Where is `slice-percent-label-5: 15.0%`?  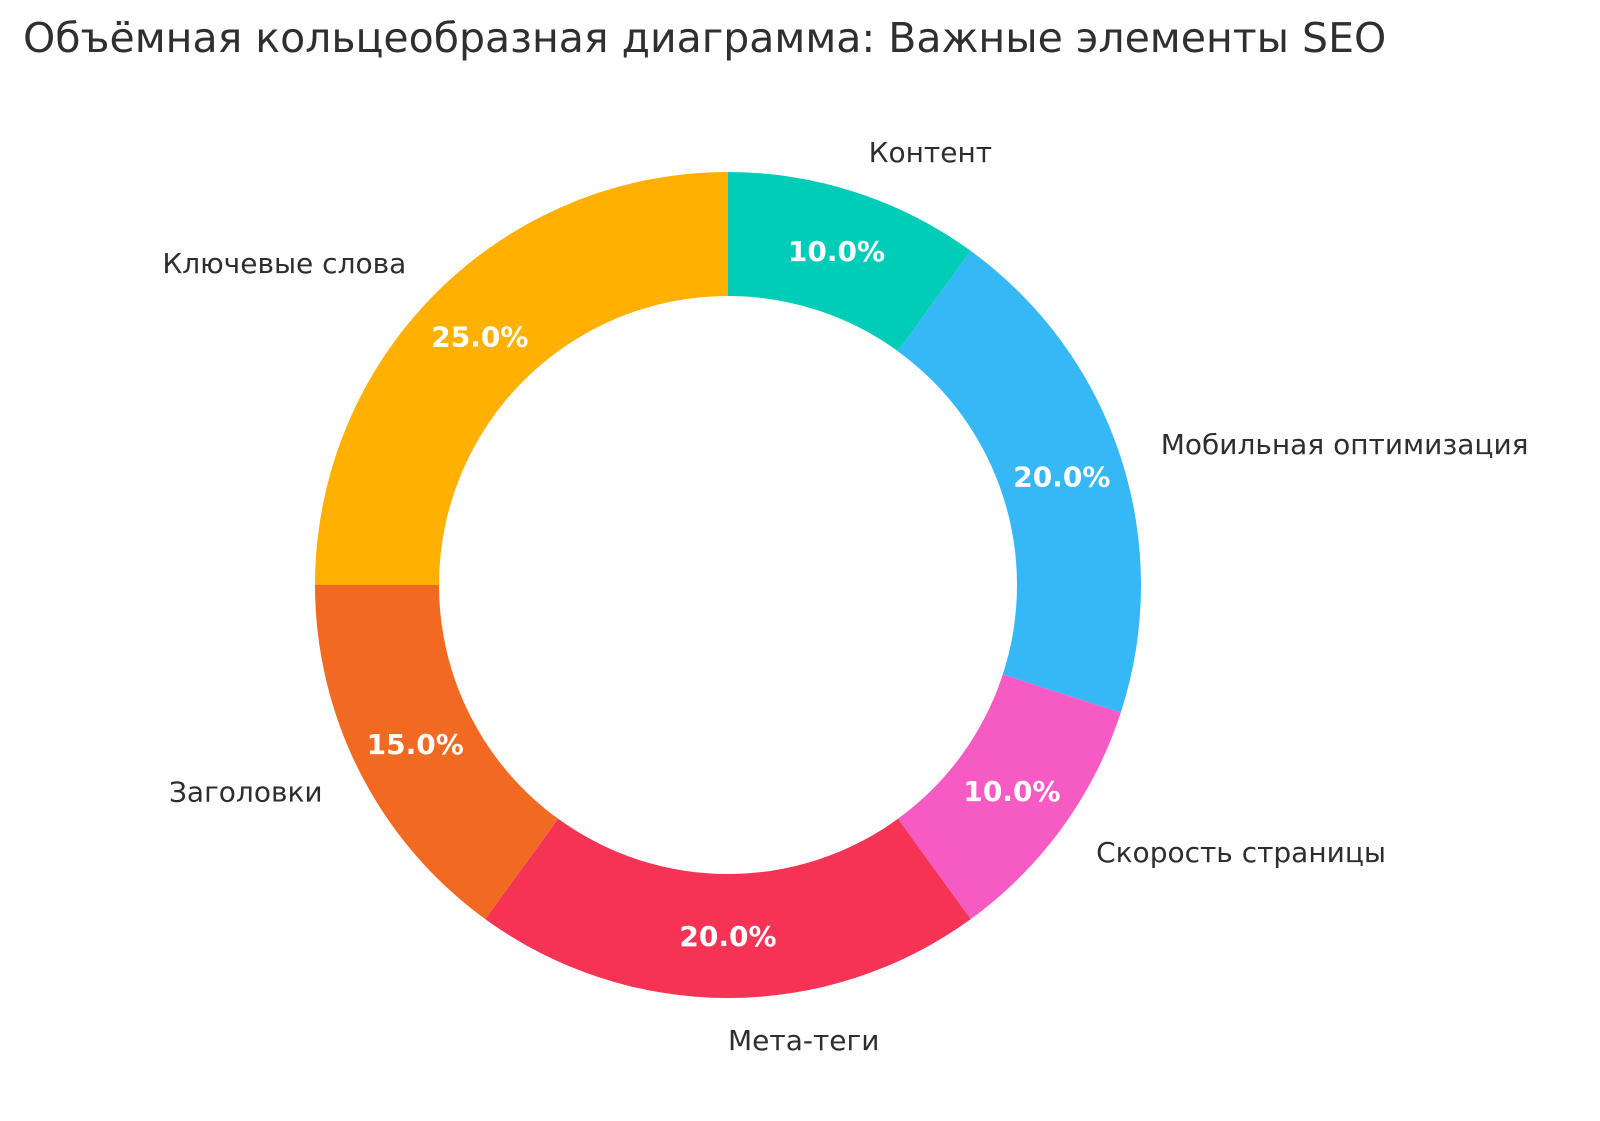 slice-percent-label-5: 15.0% is located at coordinates (415, 744).